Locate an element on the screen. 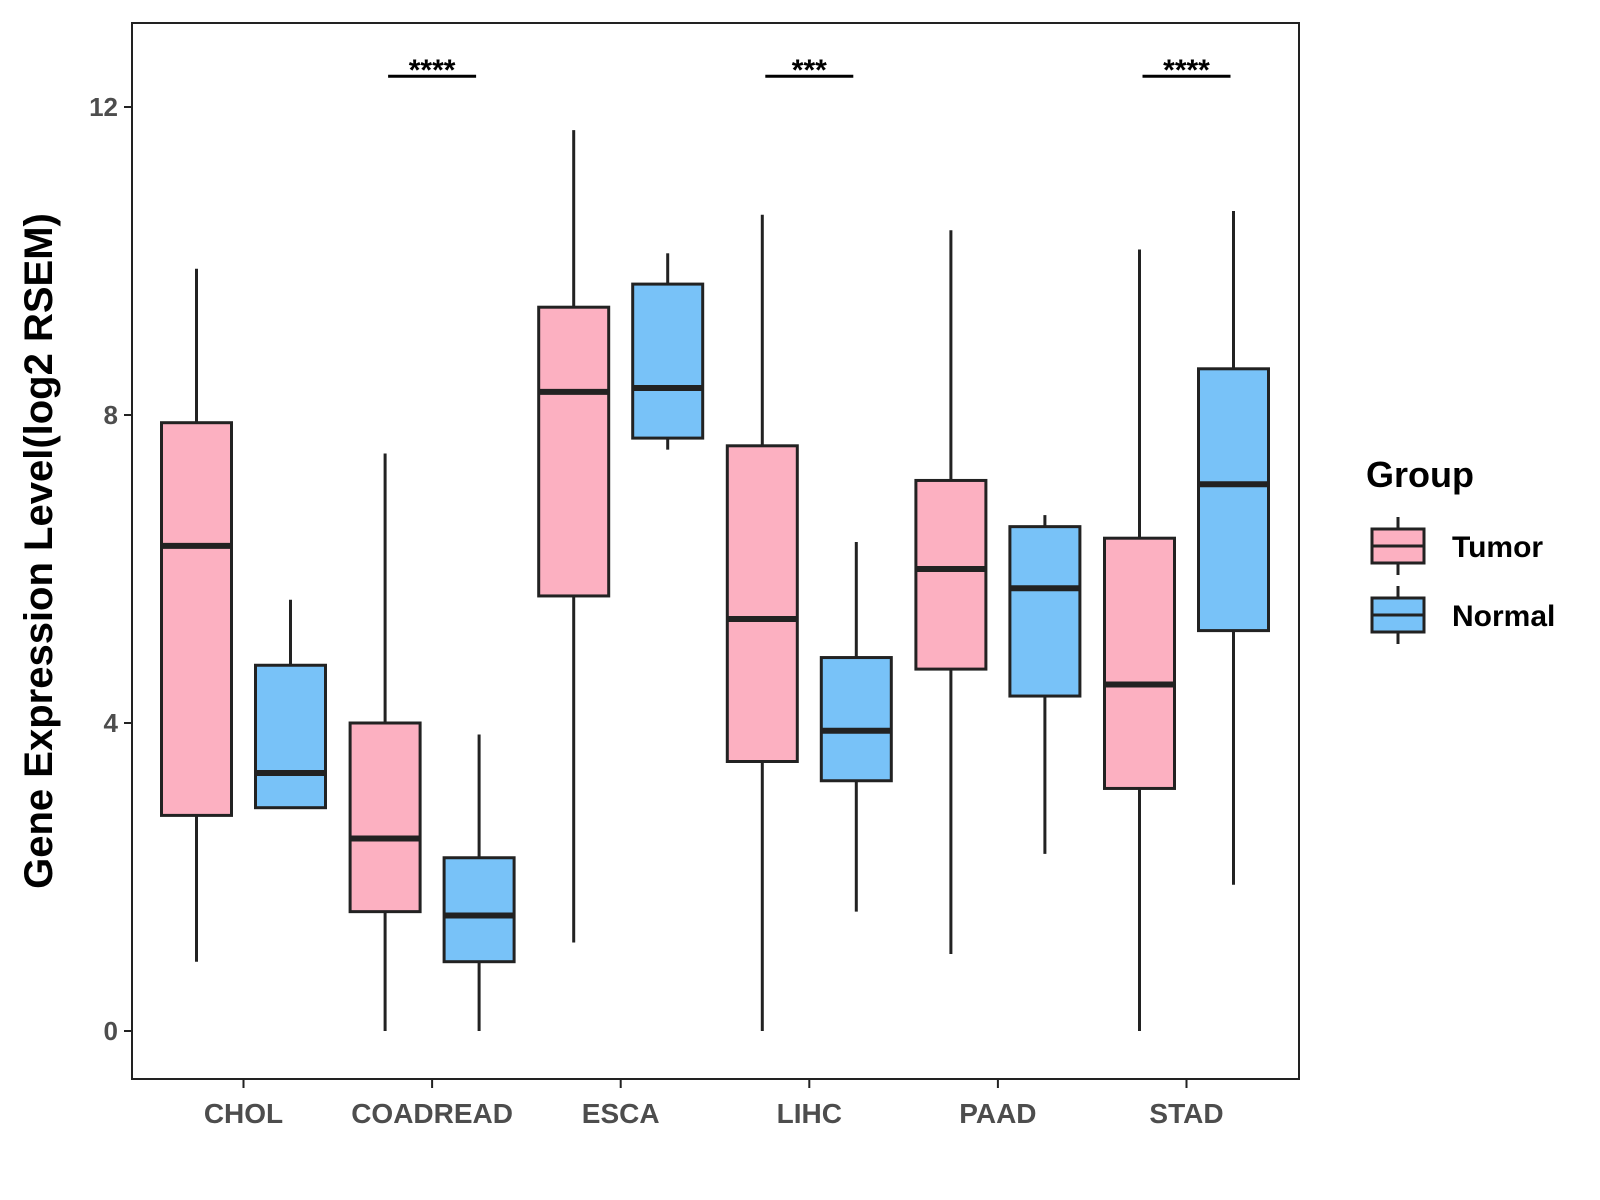 The image size is (1600, 1200). legend: Group Tumor Normal is located at coordinates (1460, 549).